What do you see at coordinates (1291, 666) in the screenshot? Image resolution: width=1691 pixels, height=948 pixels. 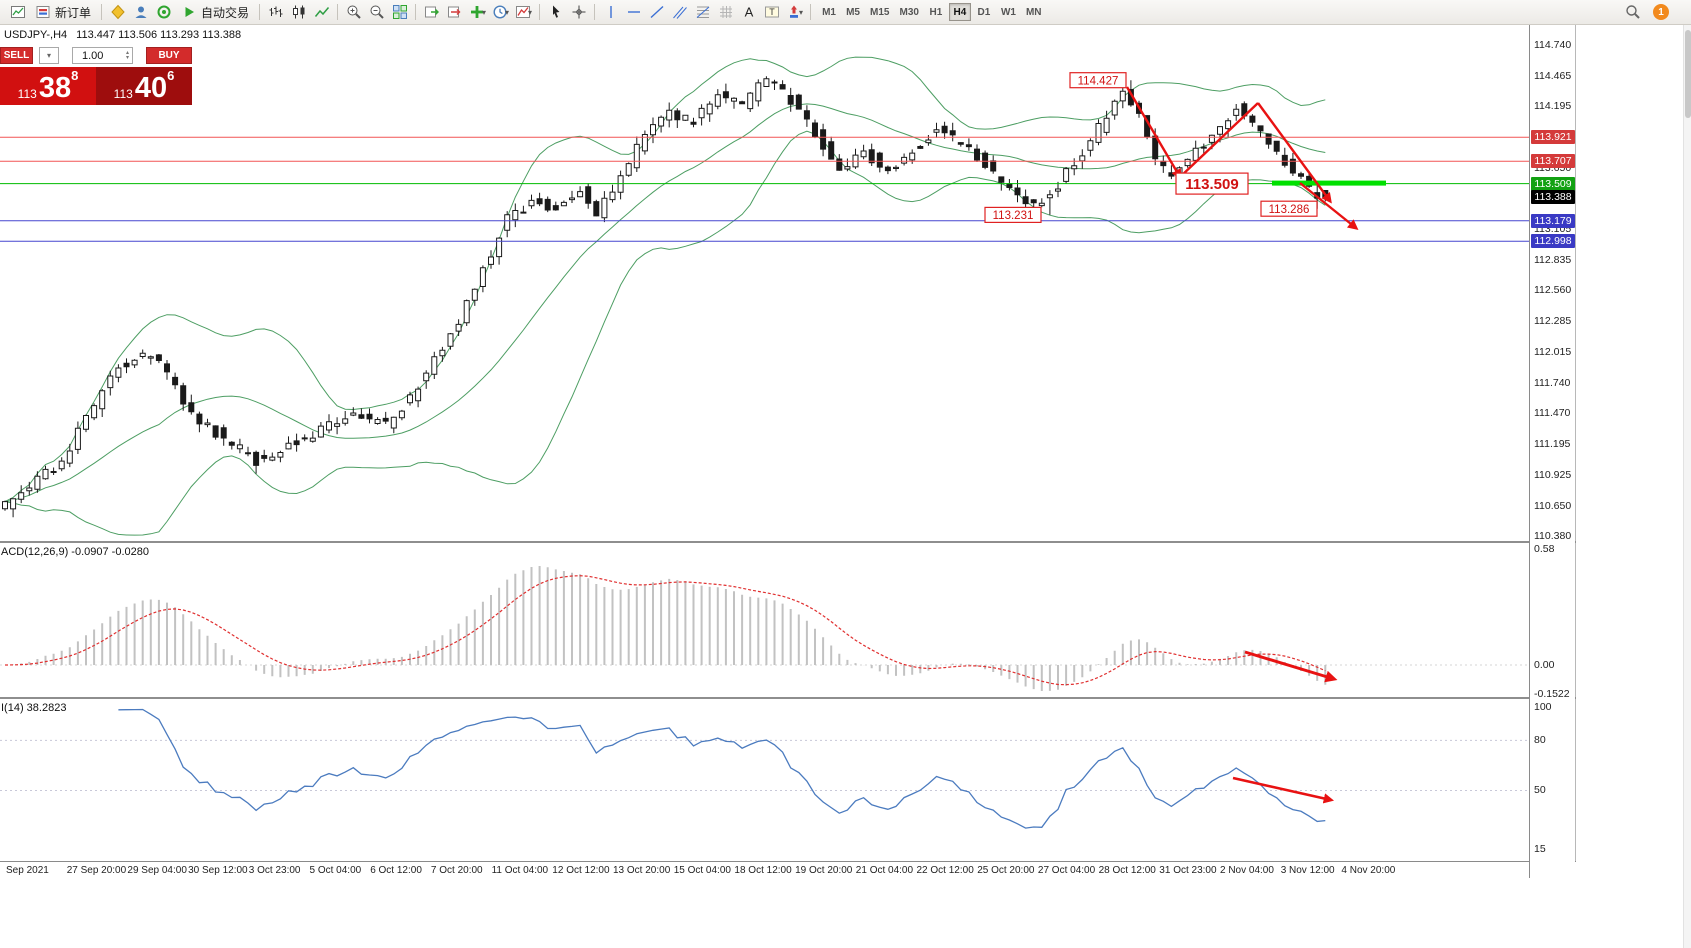 I see `macd-trend-arrow` at bounding box center [1291, 666].